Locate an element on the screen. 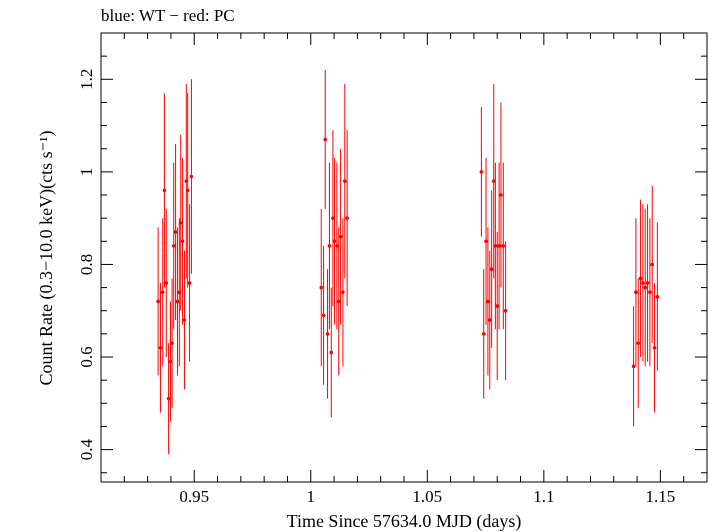 This screenshot has height=532, width=709. y-tick-label: 1 is located at coordinates (86, 172).